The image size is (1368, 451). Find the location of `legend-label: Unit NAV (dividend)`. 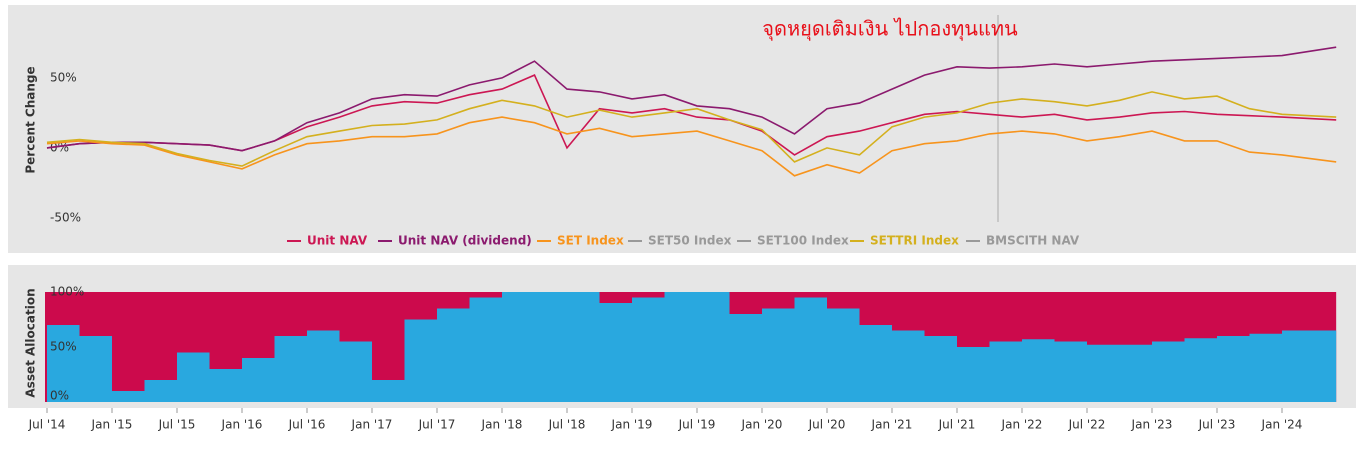

legend-label: Unit NAV (dividend) is located at coordinates (465, 241).